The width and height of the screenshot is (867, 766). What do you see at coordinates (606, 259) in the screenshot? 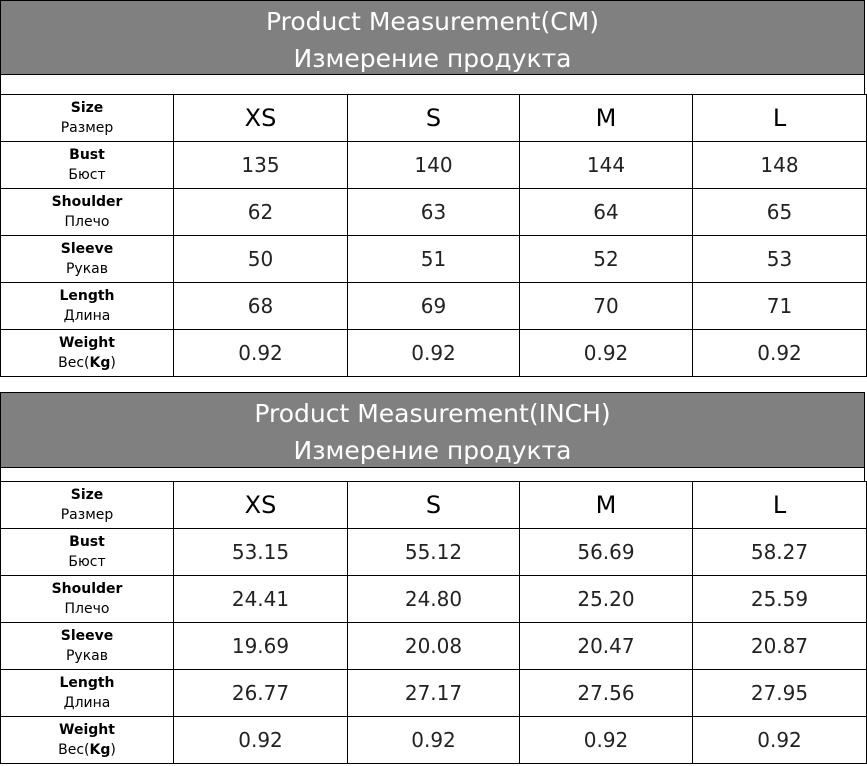
I see `value-cell: 52` at bounding box center [606, 259].